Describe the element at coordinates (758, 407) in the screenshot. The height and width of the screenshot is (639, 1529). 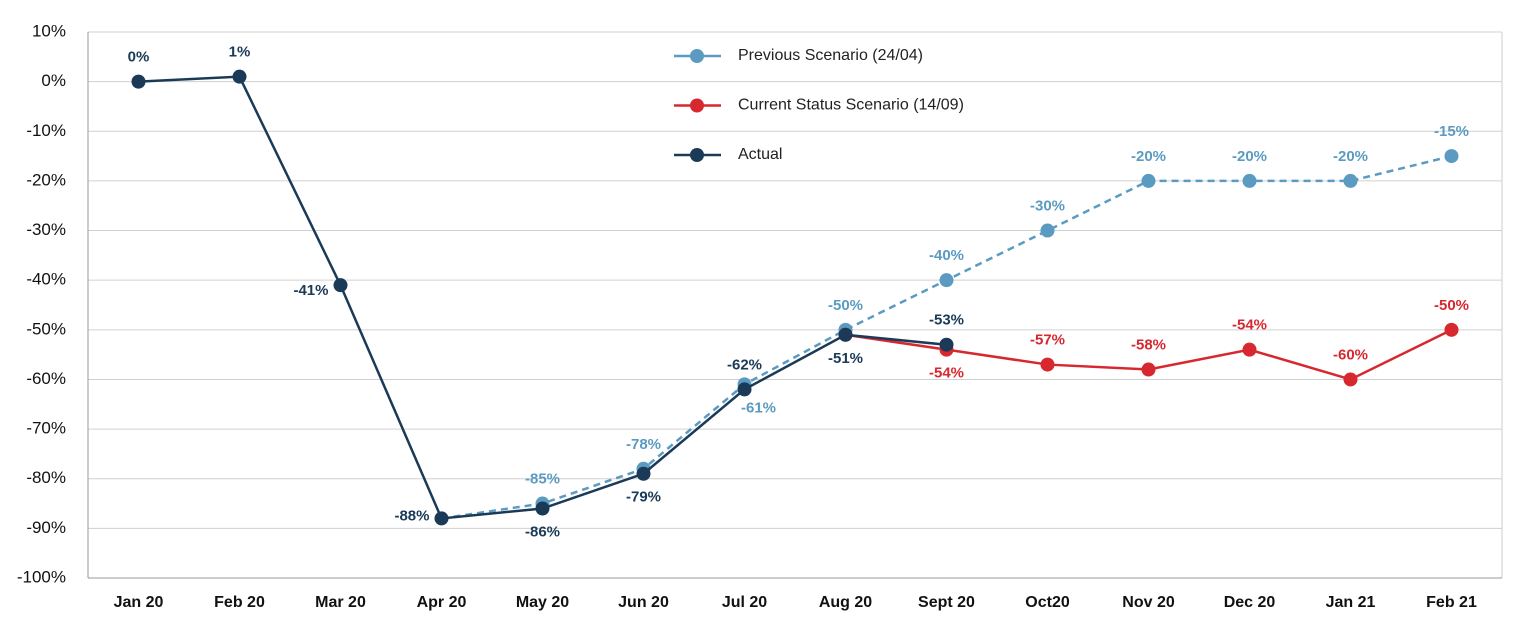
I see `data-label: -61%` at that location.